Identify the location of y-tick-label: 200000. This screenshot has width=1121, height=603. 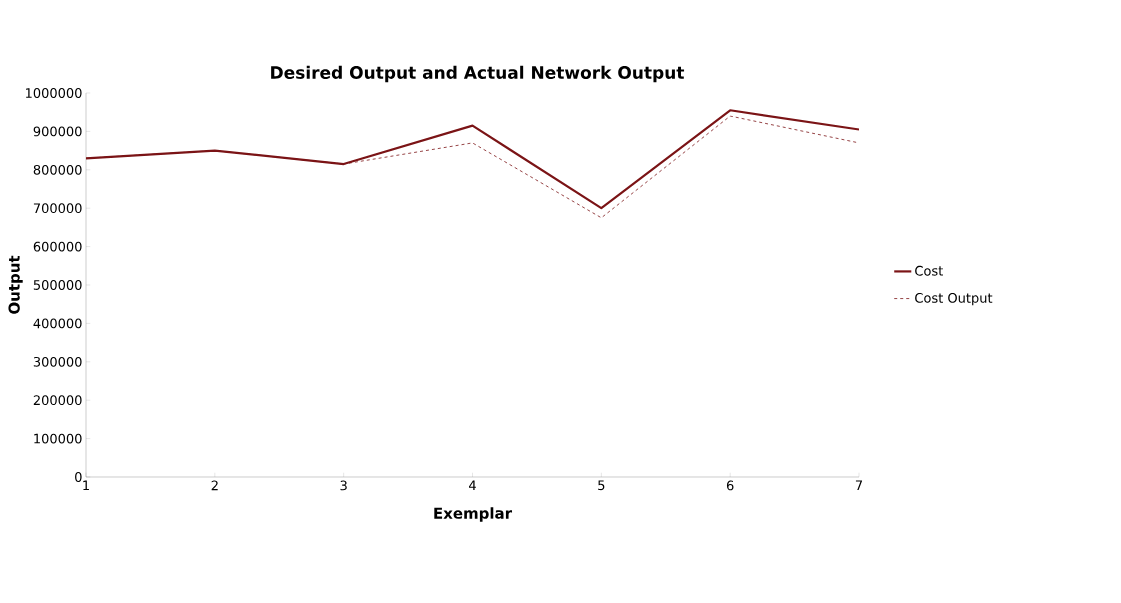
(57, 400).